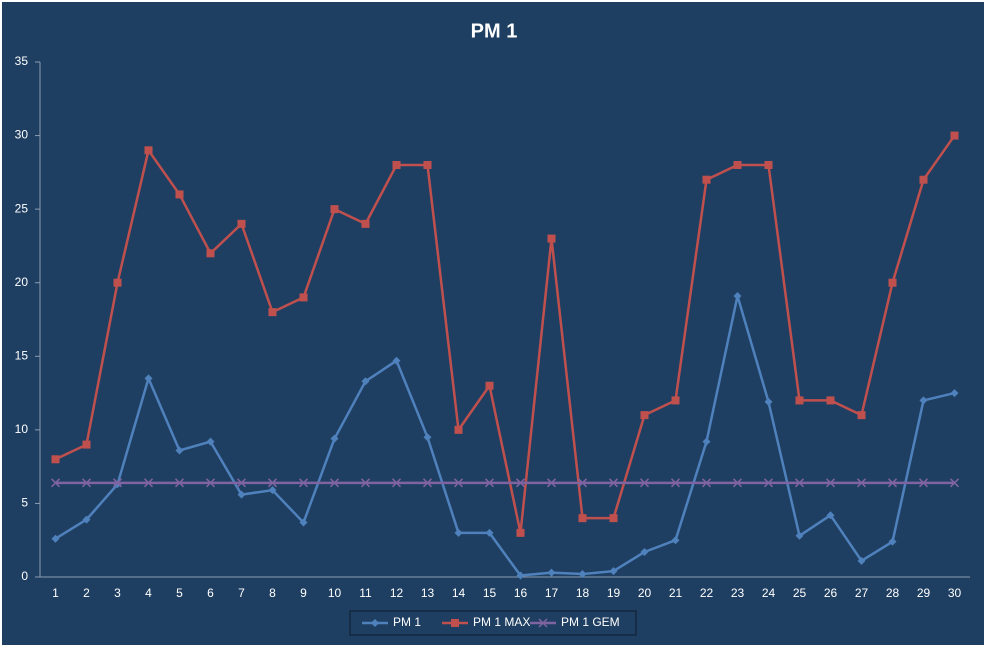 Image resolution: width=987 pixels, height=648 pixels. What do you see at coordinates (645, 593) in the screenshot?
I see `x-tick-label: 20` at bounding box center [645, 593].